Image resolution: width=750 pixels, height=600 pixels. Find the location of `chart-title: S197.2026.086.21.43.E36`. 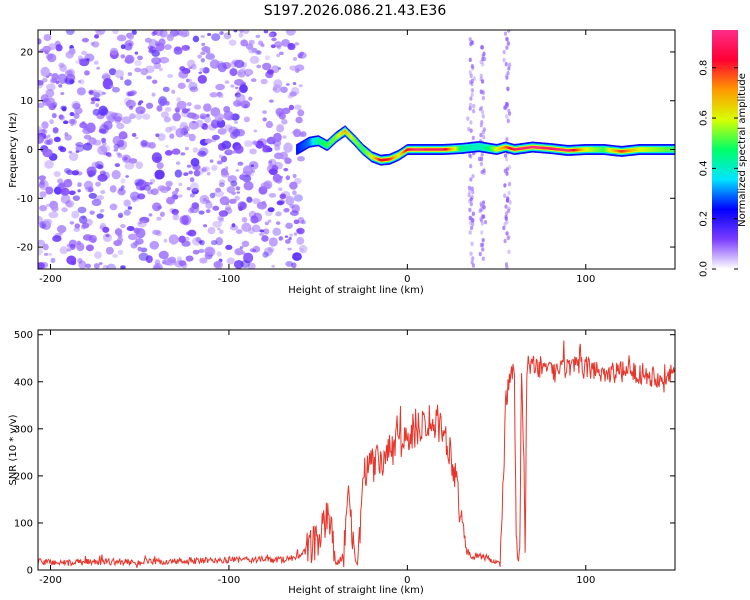

chart-title: S197.2026.086.21.43.E36 is located at coordinates (355, 11).